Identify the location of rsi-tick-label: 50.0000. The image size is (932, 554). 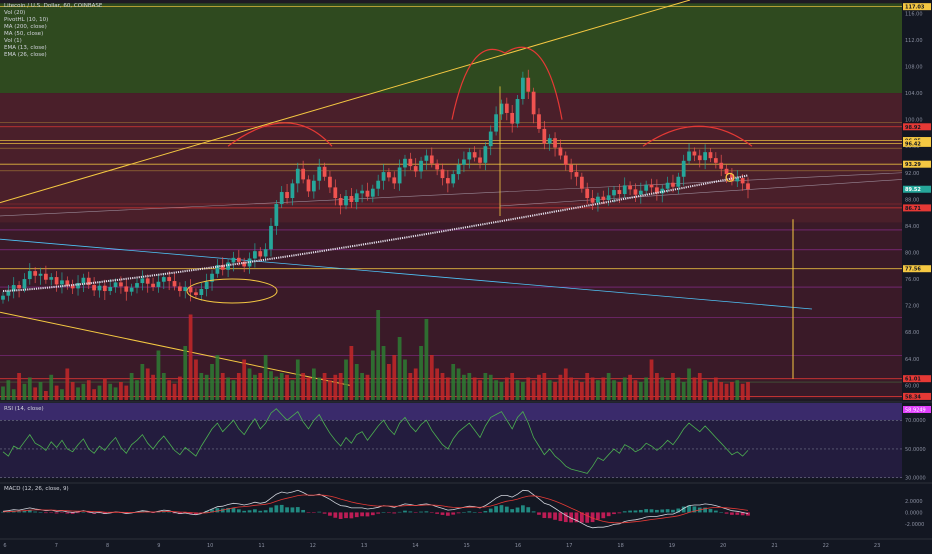
(915, 450).